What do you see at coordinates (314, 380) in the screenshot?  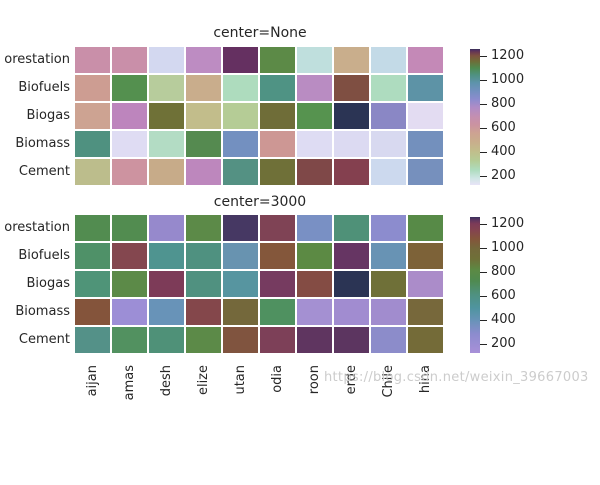 I see `x-axis-label: roon` at bounding box center [314, 380].